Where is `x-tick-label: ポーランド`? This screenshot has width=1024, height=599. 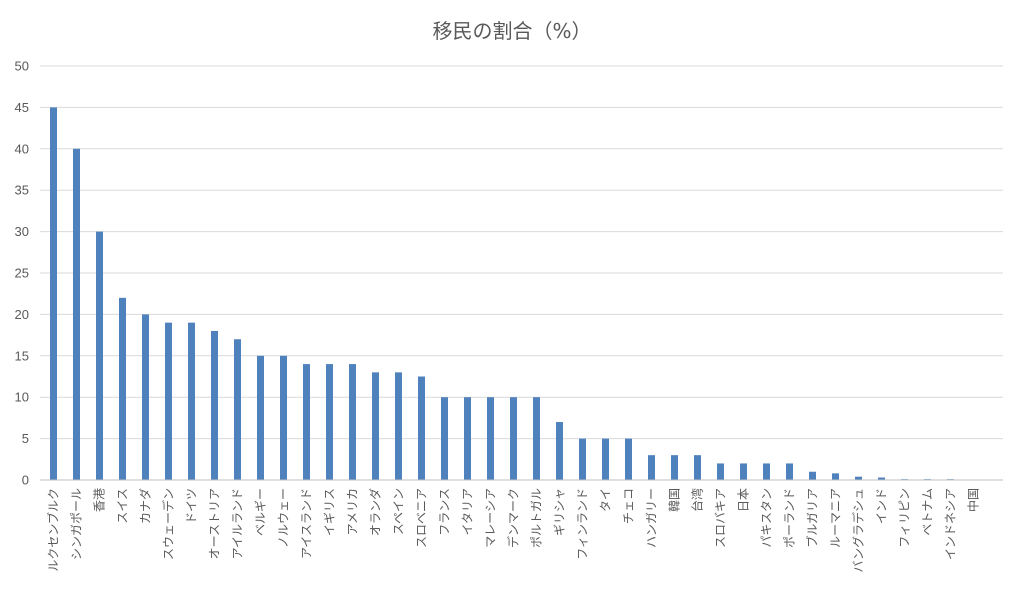
x-tick-label: ポーランド is located at coordinates (790, 518).